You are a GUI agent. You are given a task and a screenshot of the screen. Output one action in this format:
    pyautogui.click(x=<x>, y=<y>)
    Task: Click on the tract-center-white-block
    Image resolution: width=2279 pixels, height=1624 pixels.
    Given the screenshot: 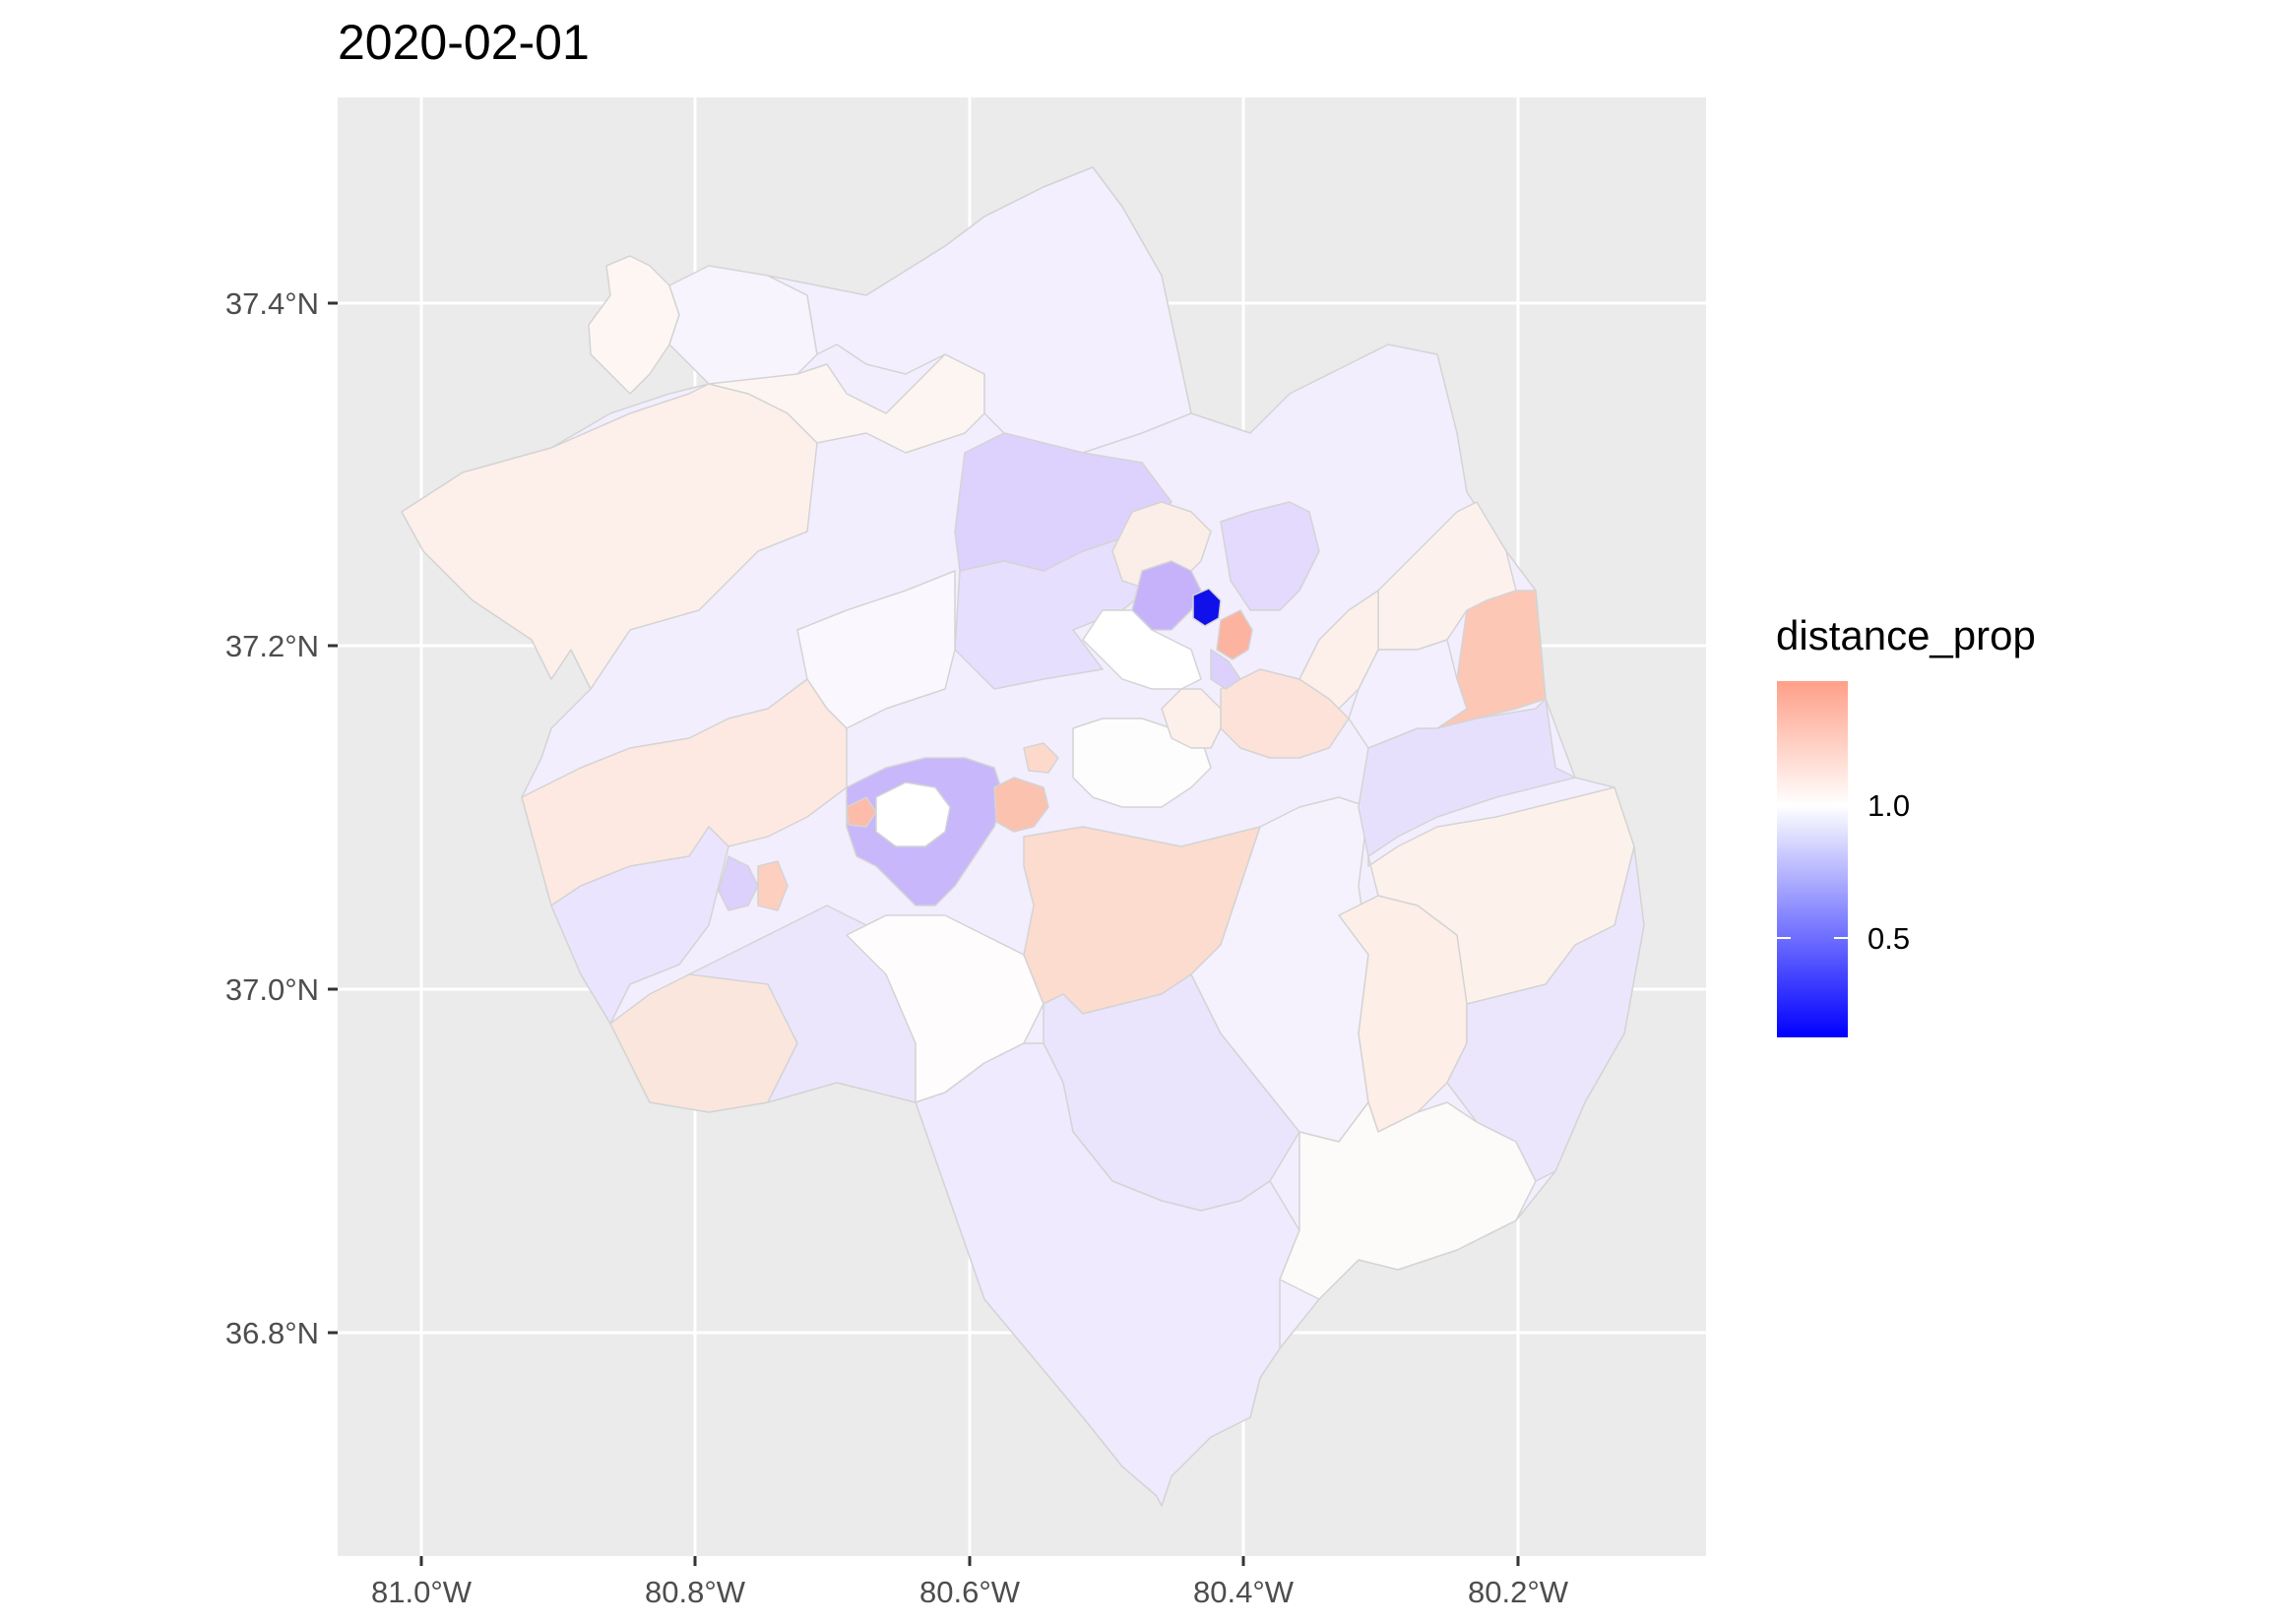 What is the action you would take?
    pyautogui.click(x=1142, y=649)
    